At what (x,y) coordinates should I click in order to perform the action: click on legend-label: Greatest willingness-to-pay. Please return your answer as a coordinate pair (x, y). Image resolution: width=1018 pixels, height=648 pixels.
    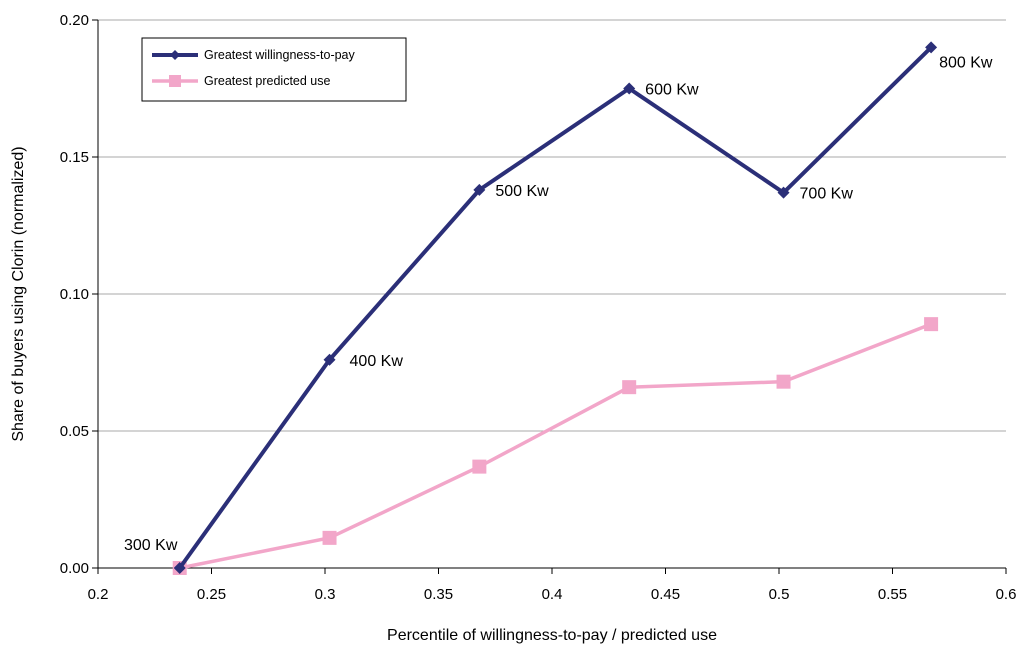
    Looking at the image, I should click on (280, 55).